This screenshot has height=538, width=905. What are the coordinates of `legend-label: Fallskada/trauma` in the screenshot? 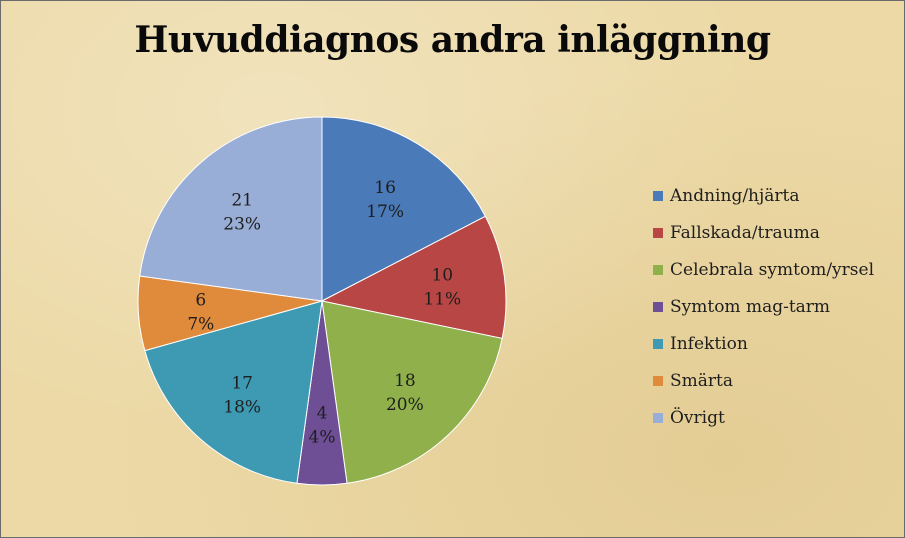 It's located at (745, 232).